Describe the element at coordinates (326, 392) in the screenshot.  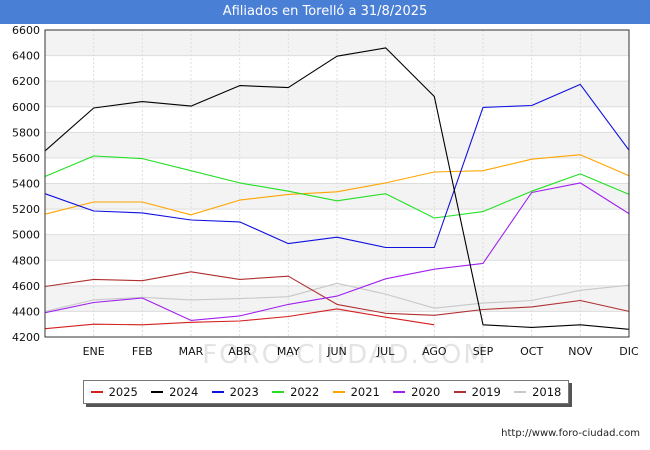
I see `legend: 2025 2024 2023 2022 2021 2020 2019 2018` at that location.